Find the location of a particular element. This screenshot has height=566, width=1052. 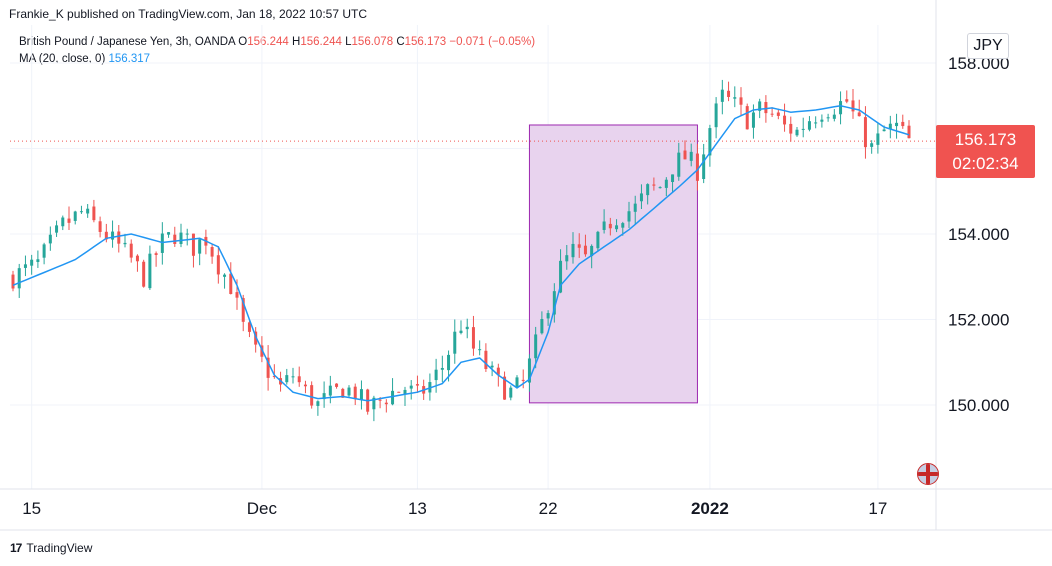

last-price-tag: 156.173 02:02:34 is located at coordinates (985, 151).